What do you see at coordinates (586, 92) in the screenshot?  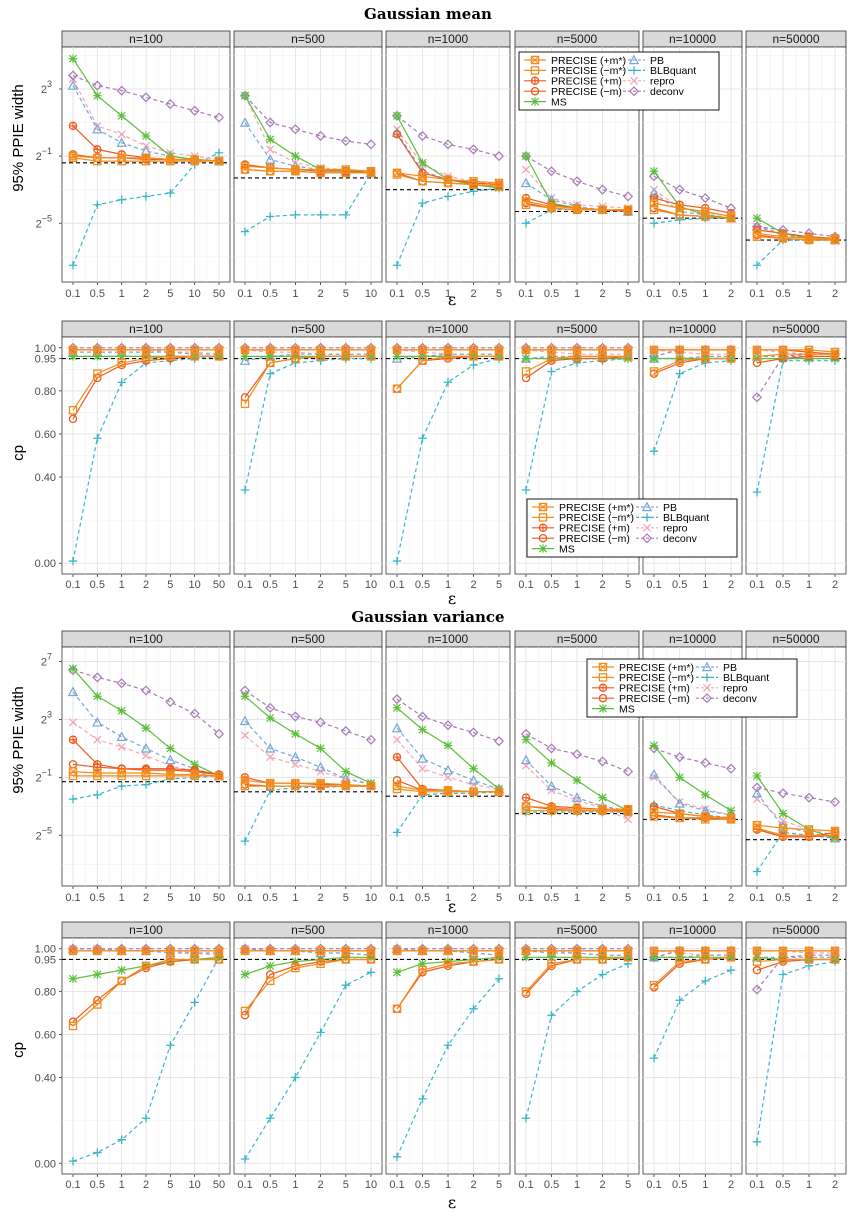 I see `legend-label-mm: PRECISE (−m)` at bounding box center [586, 92].